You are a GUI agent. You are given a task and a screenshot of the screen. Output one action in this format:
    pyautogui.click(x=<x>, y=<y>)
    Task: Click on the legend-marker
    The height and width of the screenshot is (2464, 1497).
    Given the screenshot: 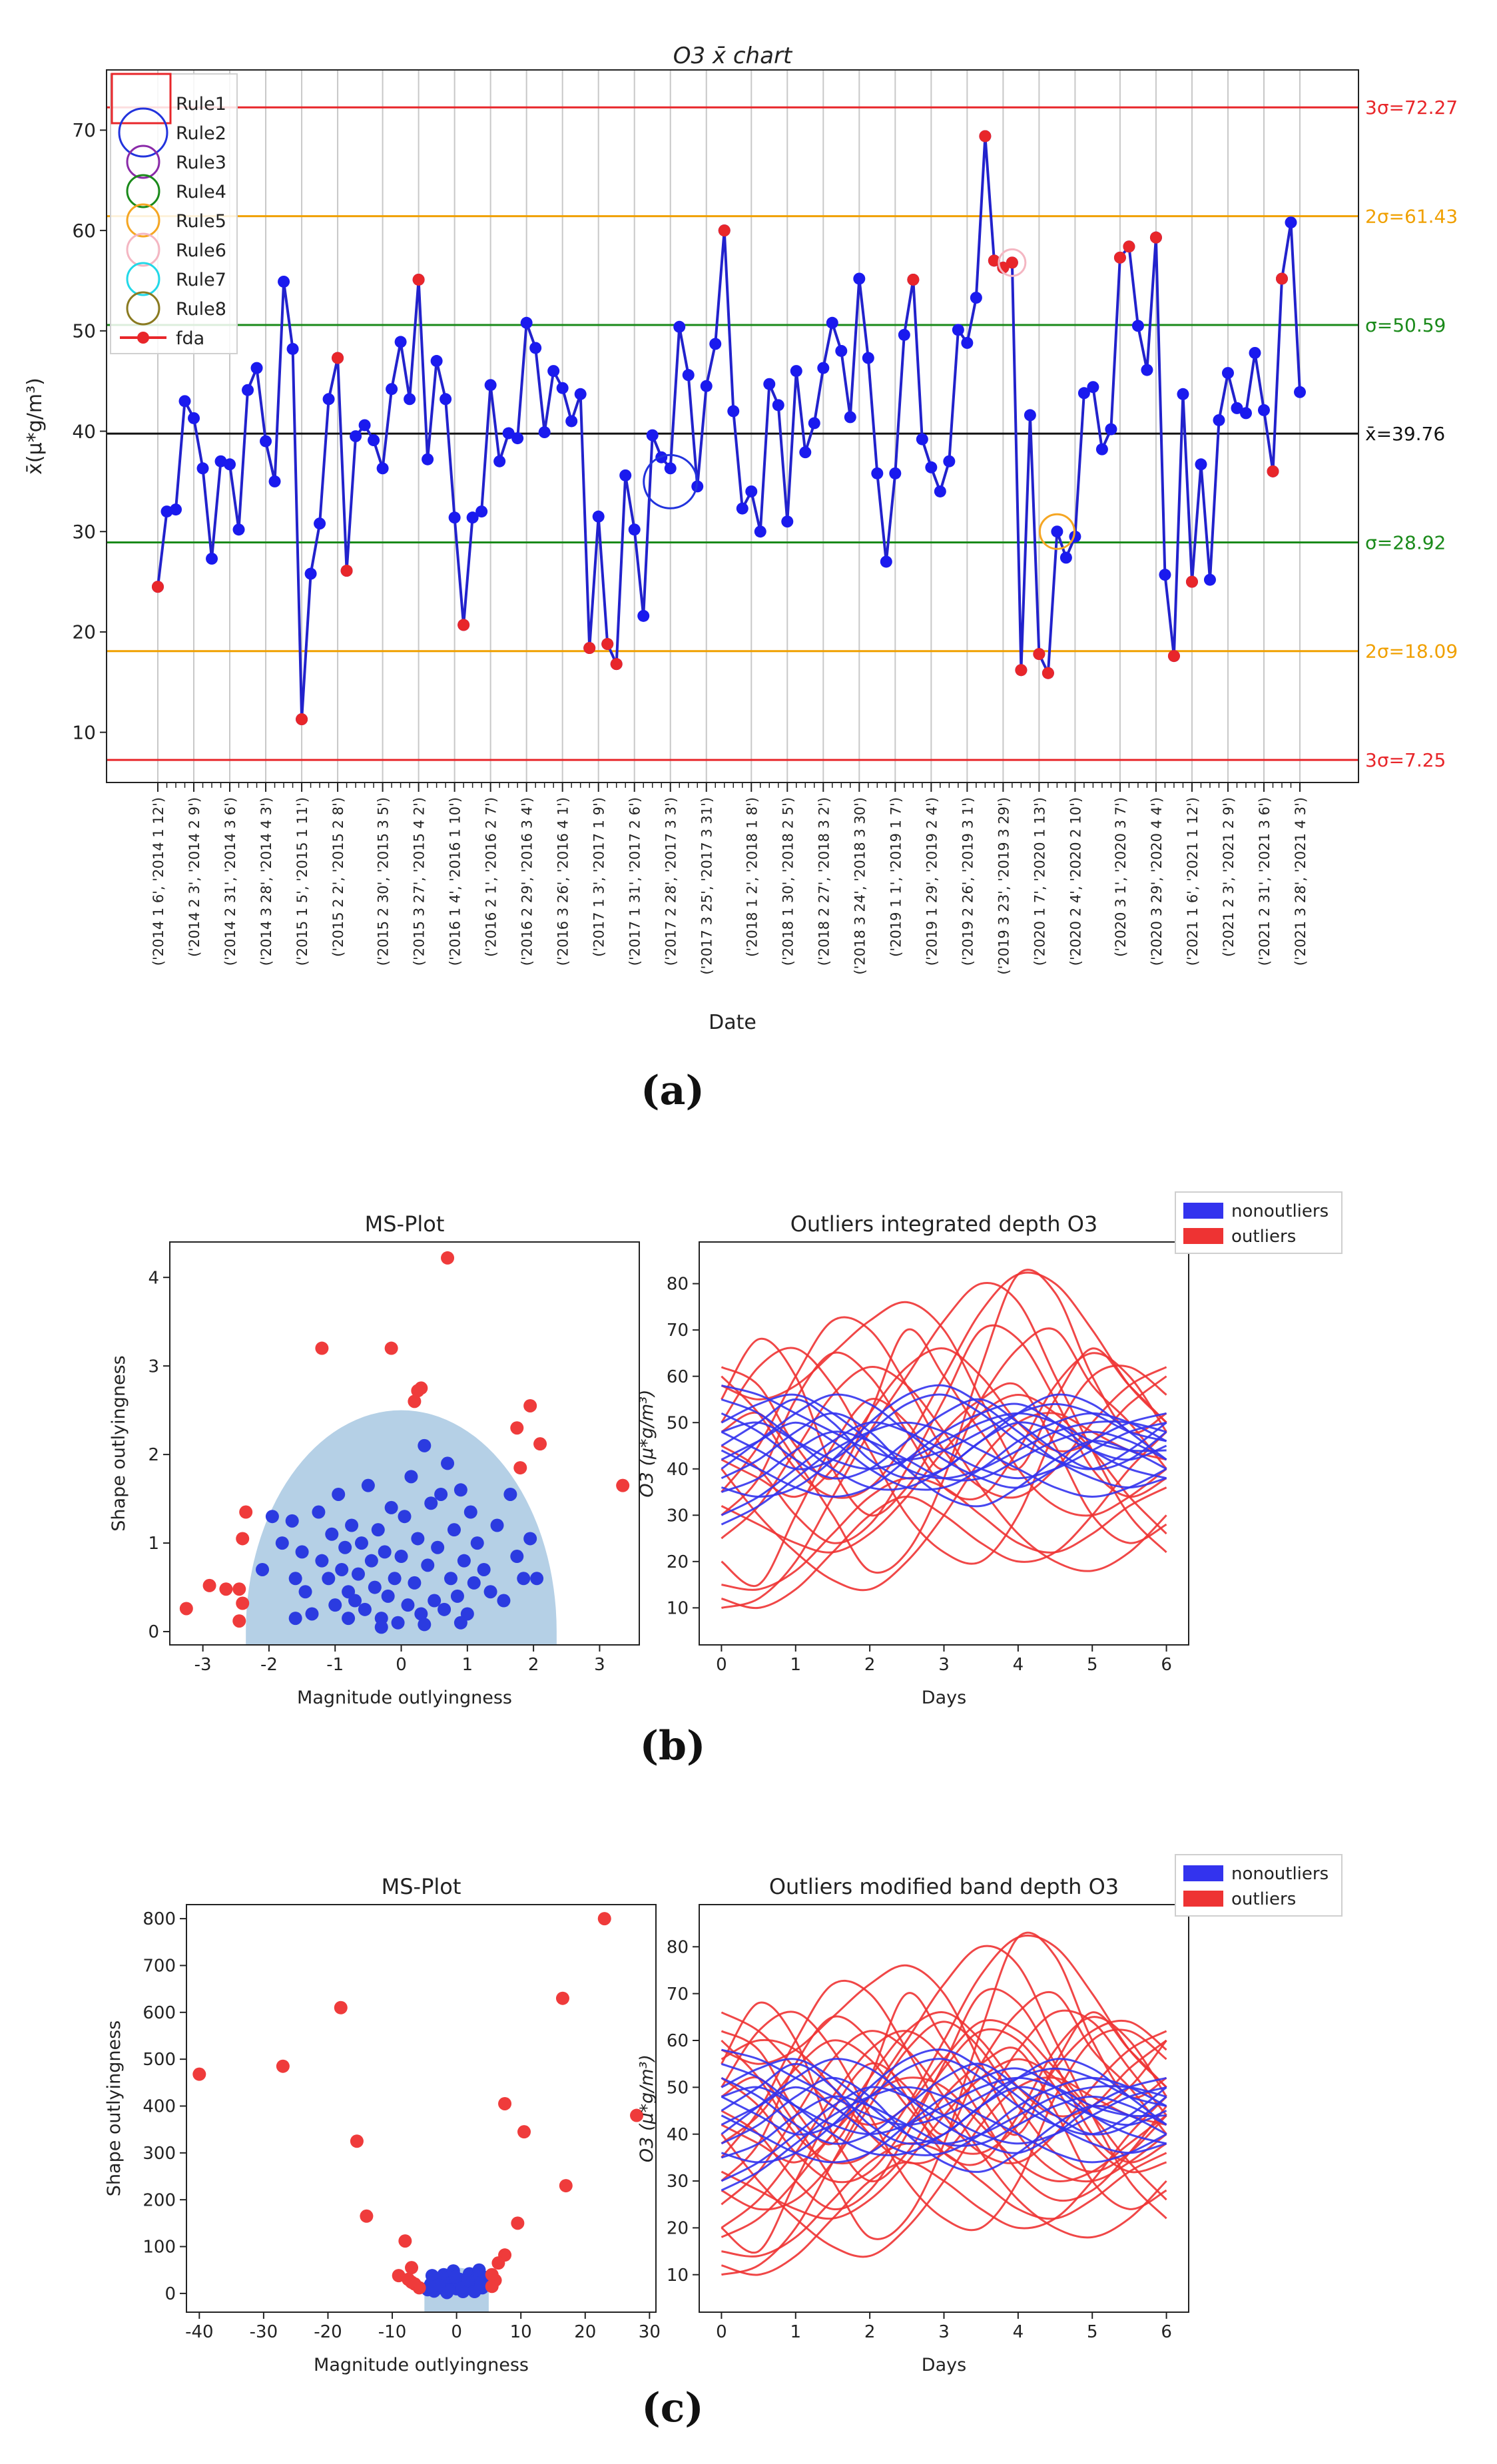 What is the action you would take?
    pyautogui.click(x=143, y=279)
    